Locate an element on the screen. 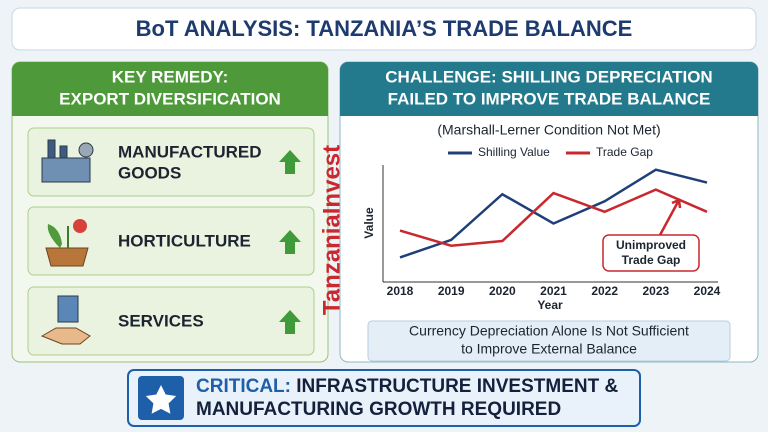  item-label: MANUFACTURED is located at coordinates (190, 151).